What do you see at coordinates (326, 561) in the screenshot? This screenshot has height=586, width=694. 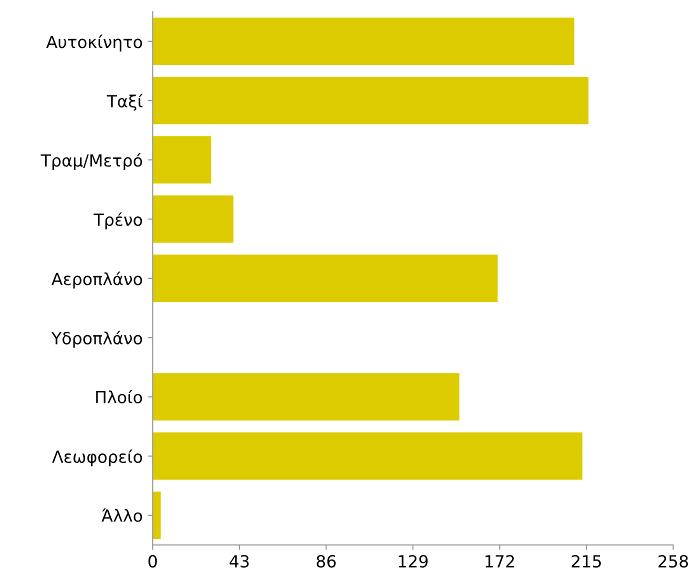 I see `x-tick-label: 86` at bounding box center [326, 561].